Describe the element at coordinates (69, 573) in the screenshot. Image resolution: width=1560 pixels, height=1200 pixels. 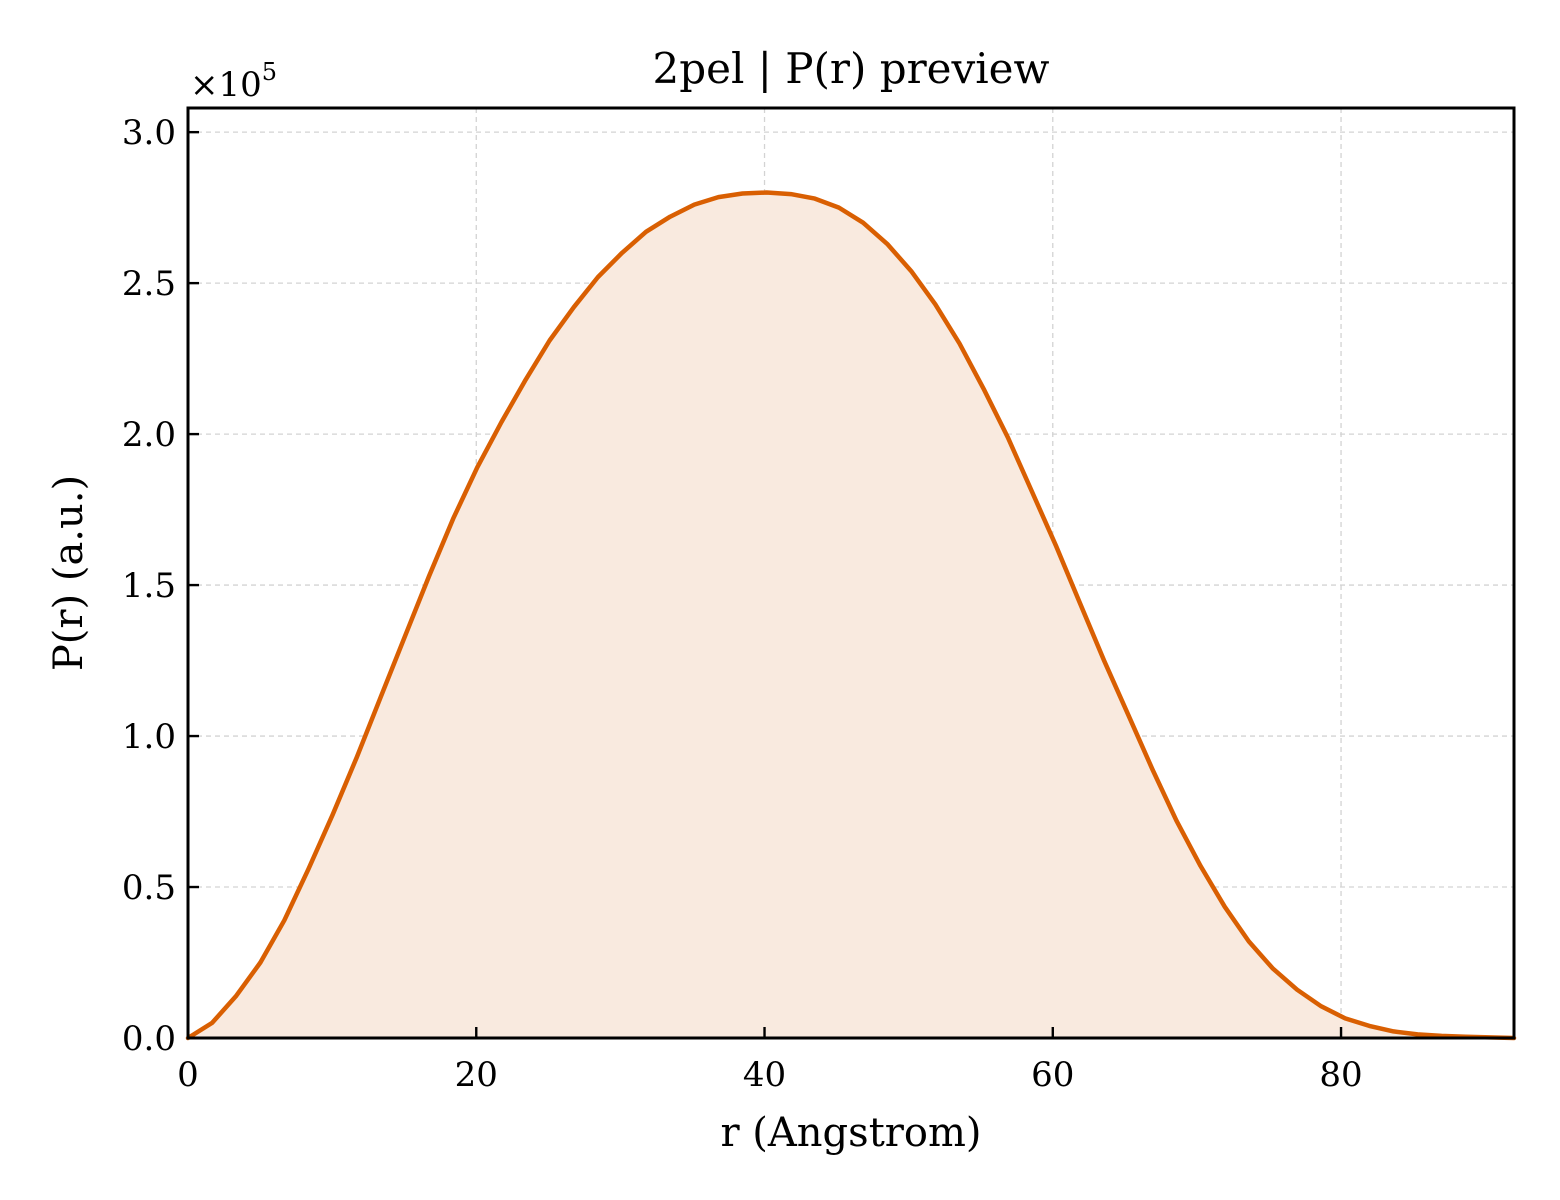
I see `y-axis-title: P(r) (a.u.)` at that location.